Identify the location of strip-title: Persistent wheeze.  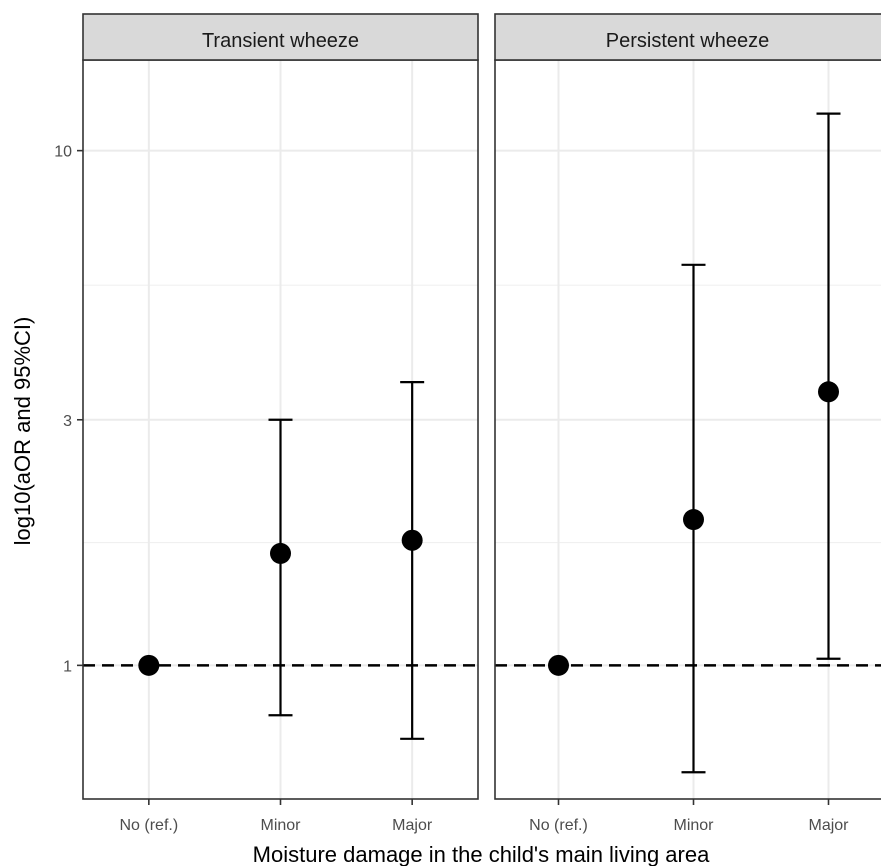
(687, 41).